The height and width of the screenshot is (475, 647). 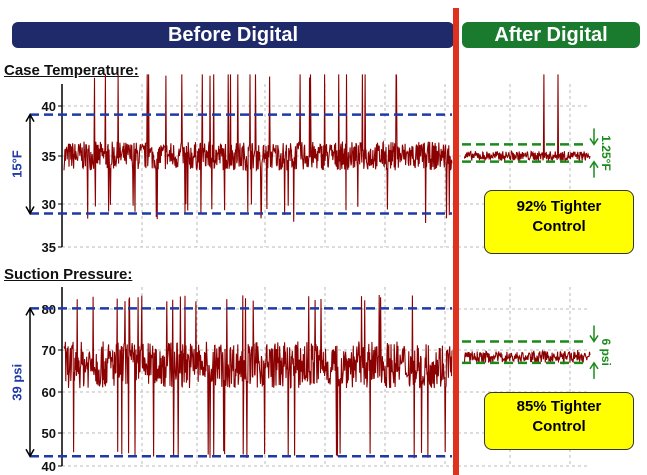 I want to click on before-band-label-0: 15°F, so click(x=16, y=164).